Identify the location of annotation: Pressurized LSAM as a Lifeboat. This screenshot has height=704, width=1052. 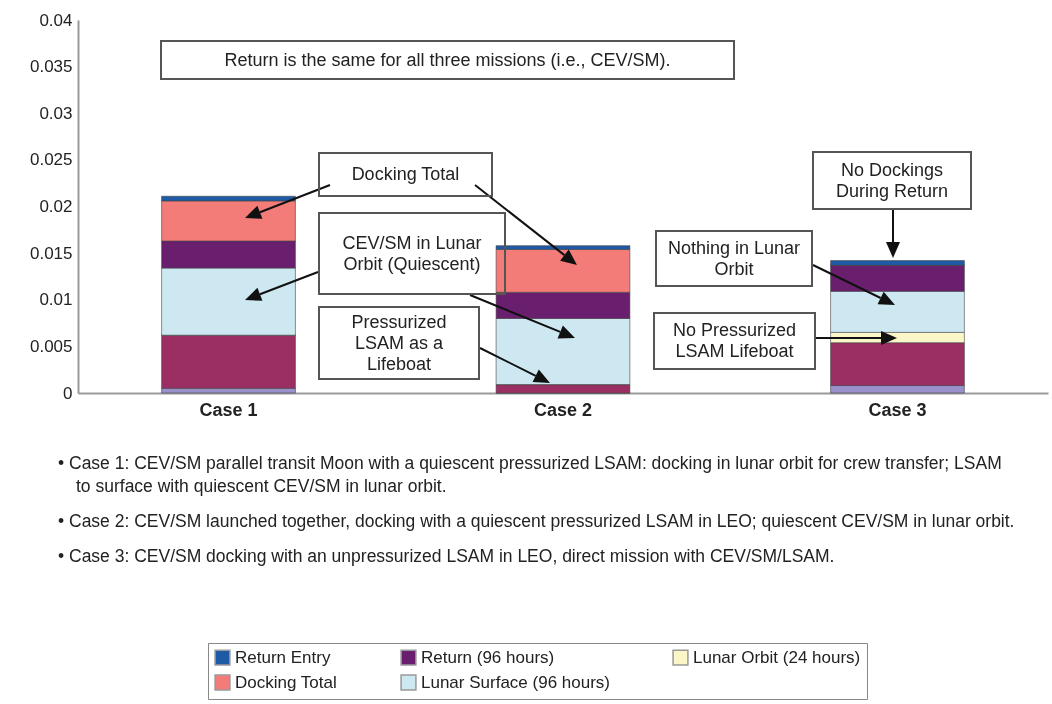
(399, 343).